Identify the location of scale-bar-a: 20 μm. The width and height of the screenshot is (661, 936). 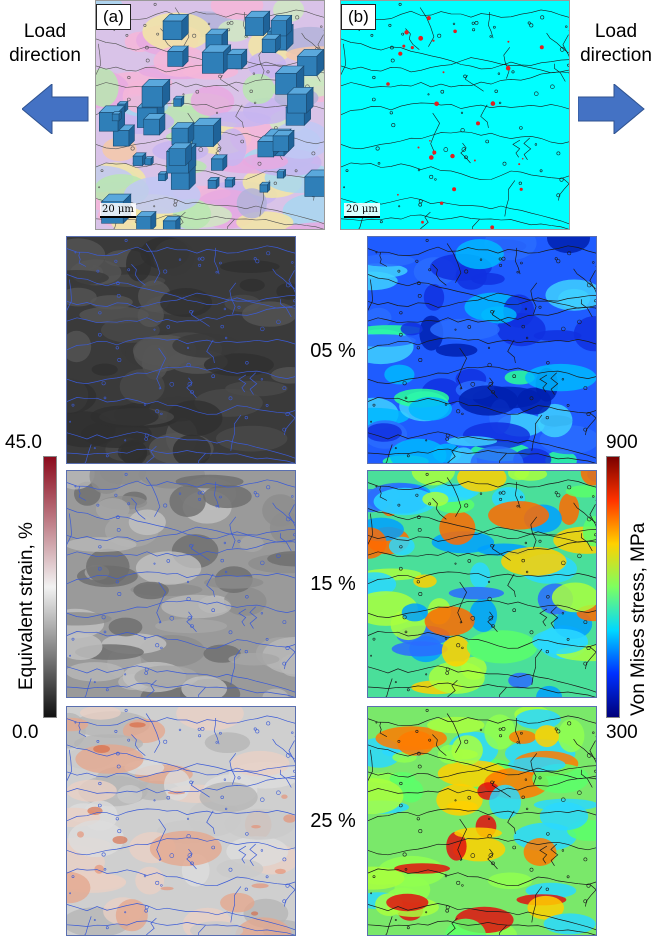
(118, 210).